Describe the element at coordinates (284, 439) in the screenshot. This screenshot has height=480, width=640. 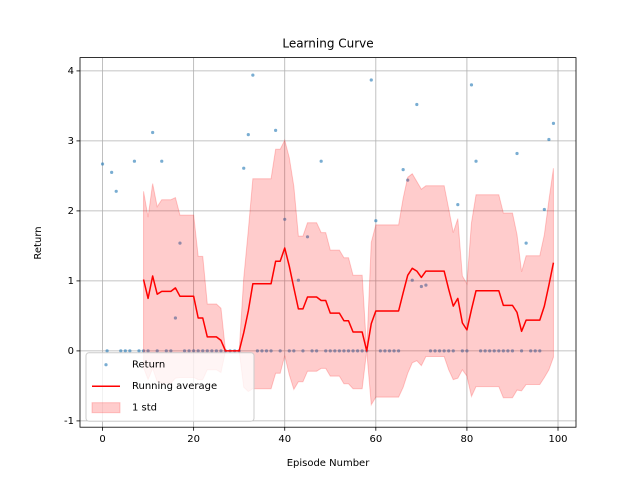
I see `x-tick-label: 40` at that location.